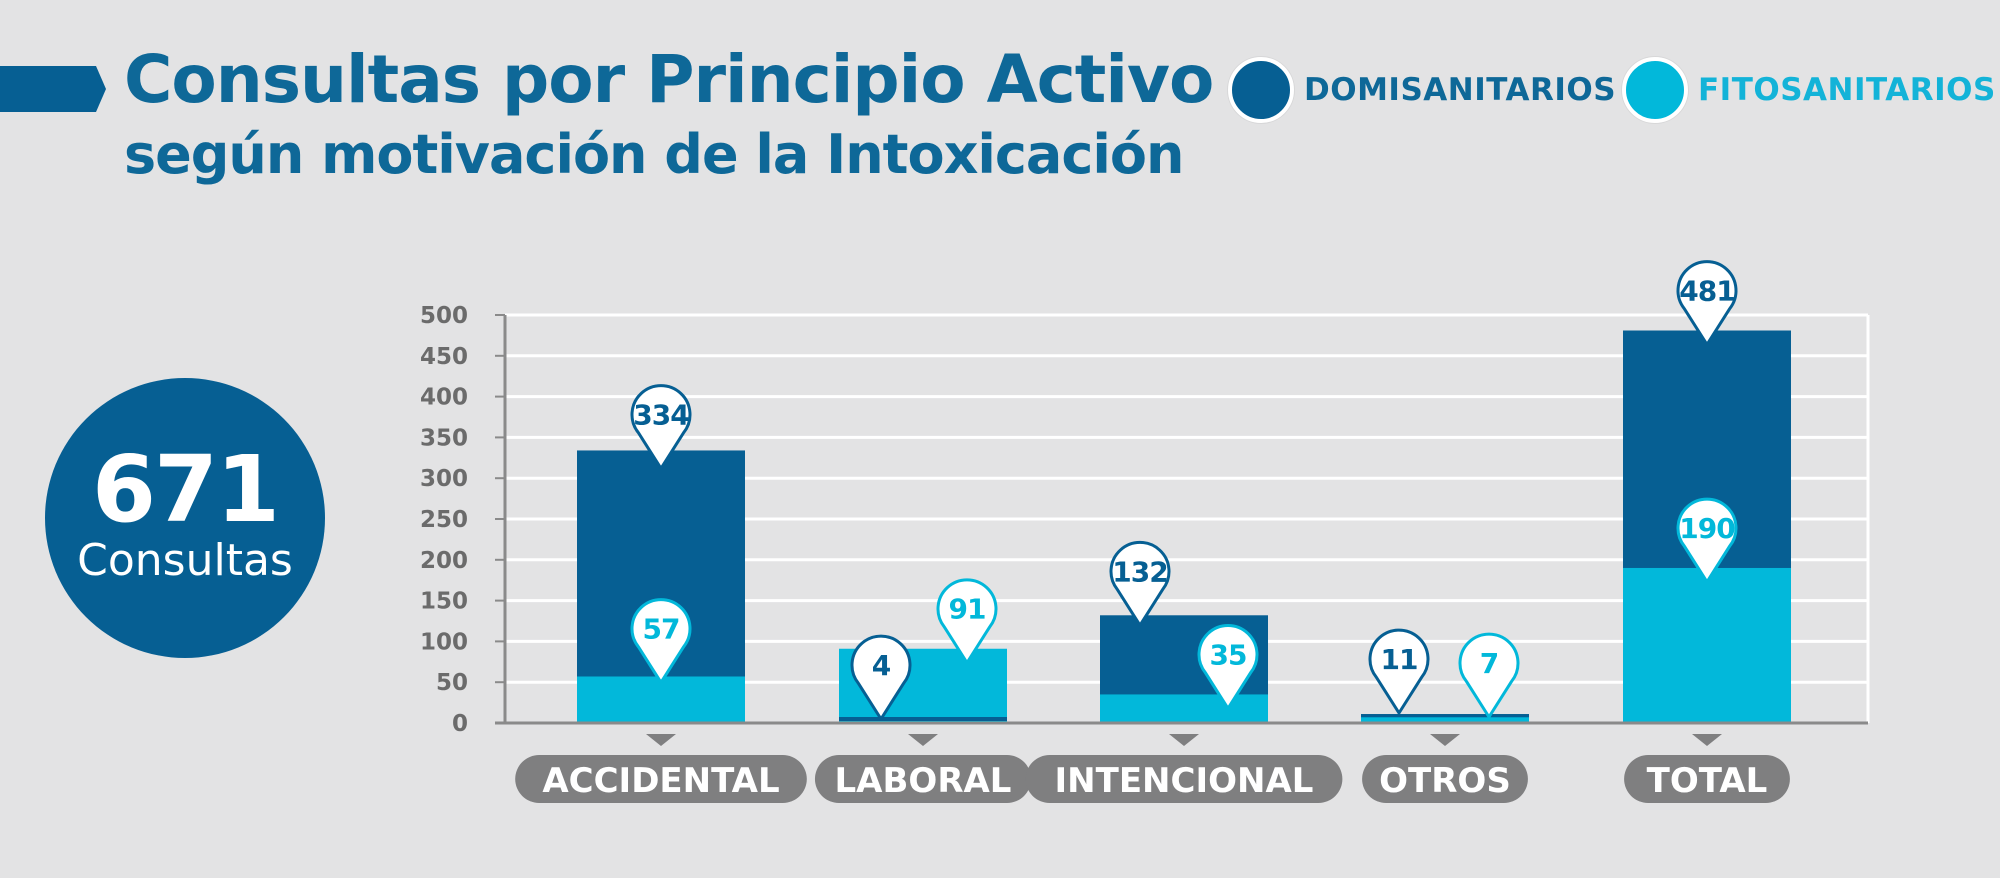  What do you see at coordinates (1261, 90) in the screenshot?
I see `legend-swatch-domisanitarios` at bounding box center [1261, 90].